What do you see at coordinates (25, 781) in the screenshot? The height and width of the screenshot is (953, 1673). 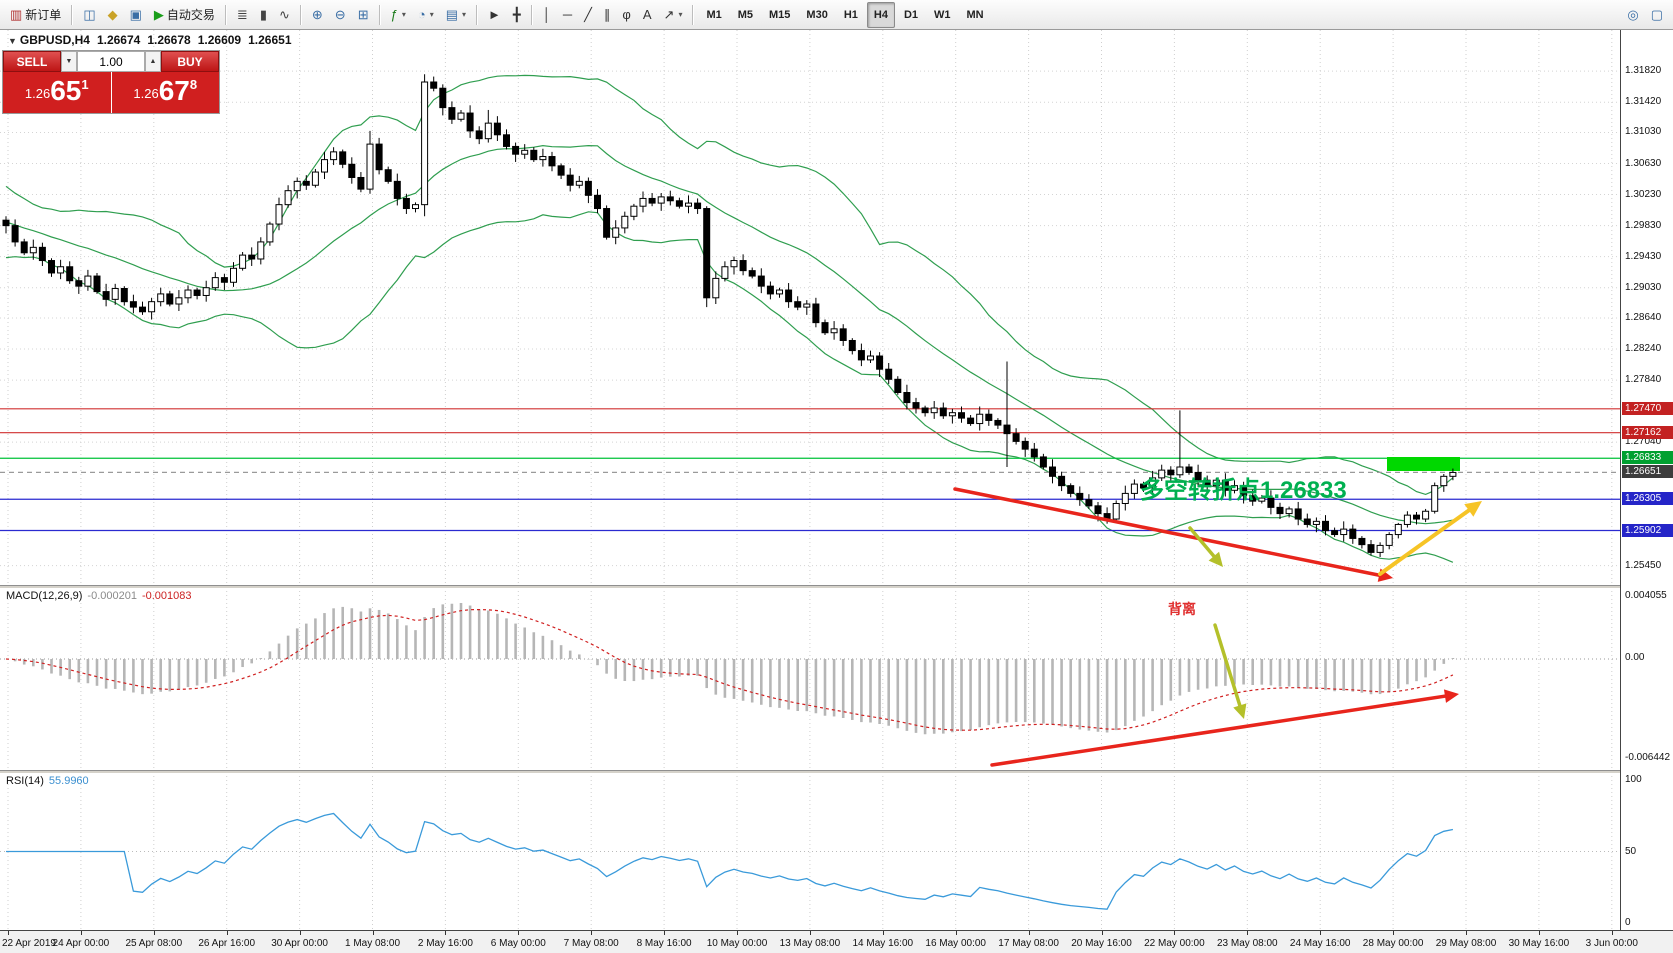 I see `rsi-name: RSI(14)` at bounding box center [25, 781].